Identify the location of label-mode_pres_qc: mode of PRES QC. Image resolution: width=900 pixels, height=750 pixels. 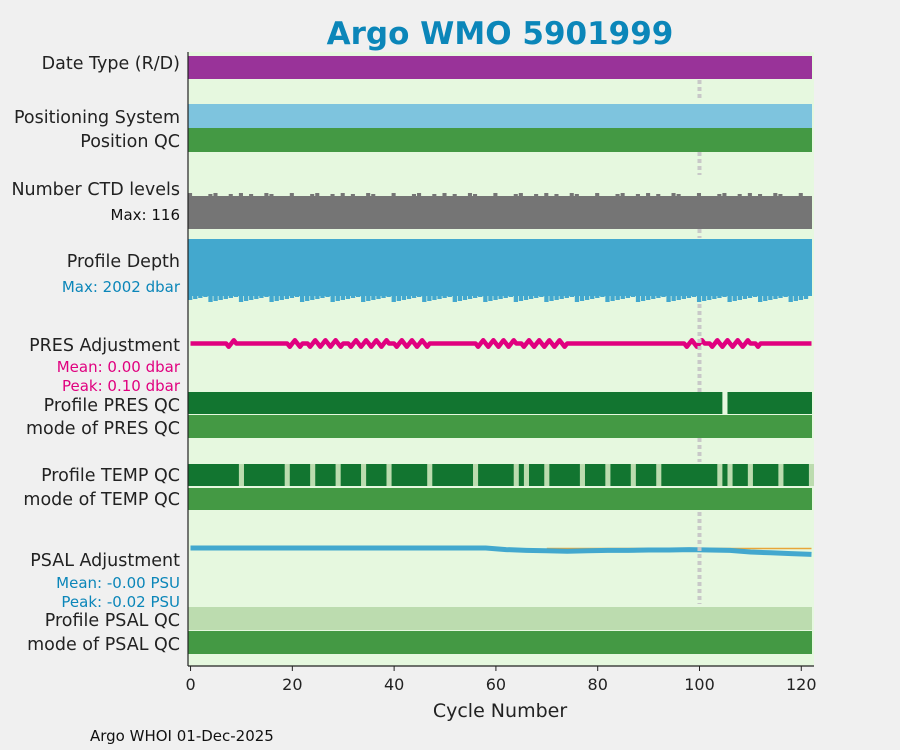
(103, 429).